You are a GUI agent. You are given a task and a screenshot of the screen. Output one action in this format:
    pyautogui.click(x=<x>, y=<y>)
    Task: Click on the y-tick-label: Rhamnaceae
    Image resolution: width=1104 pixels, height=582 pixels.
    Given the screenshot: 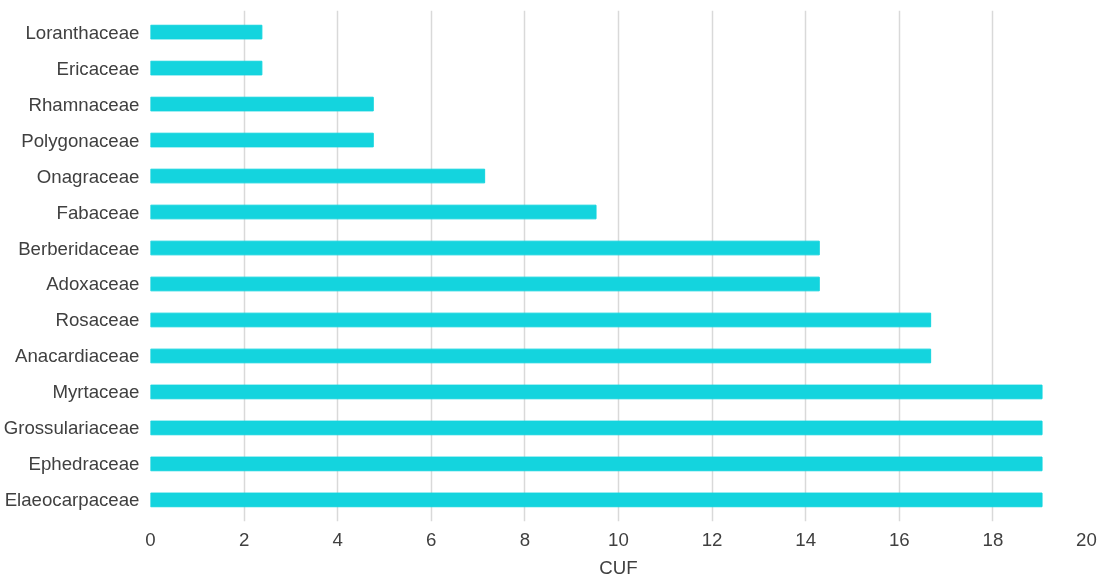 What is the action you would take?
    pyautogui.click(x=84, y=104)
    